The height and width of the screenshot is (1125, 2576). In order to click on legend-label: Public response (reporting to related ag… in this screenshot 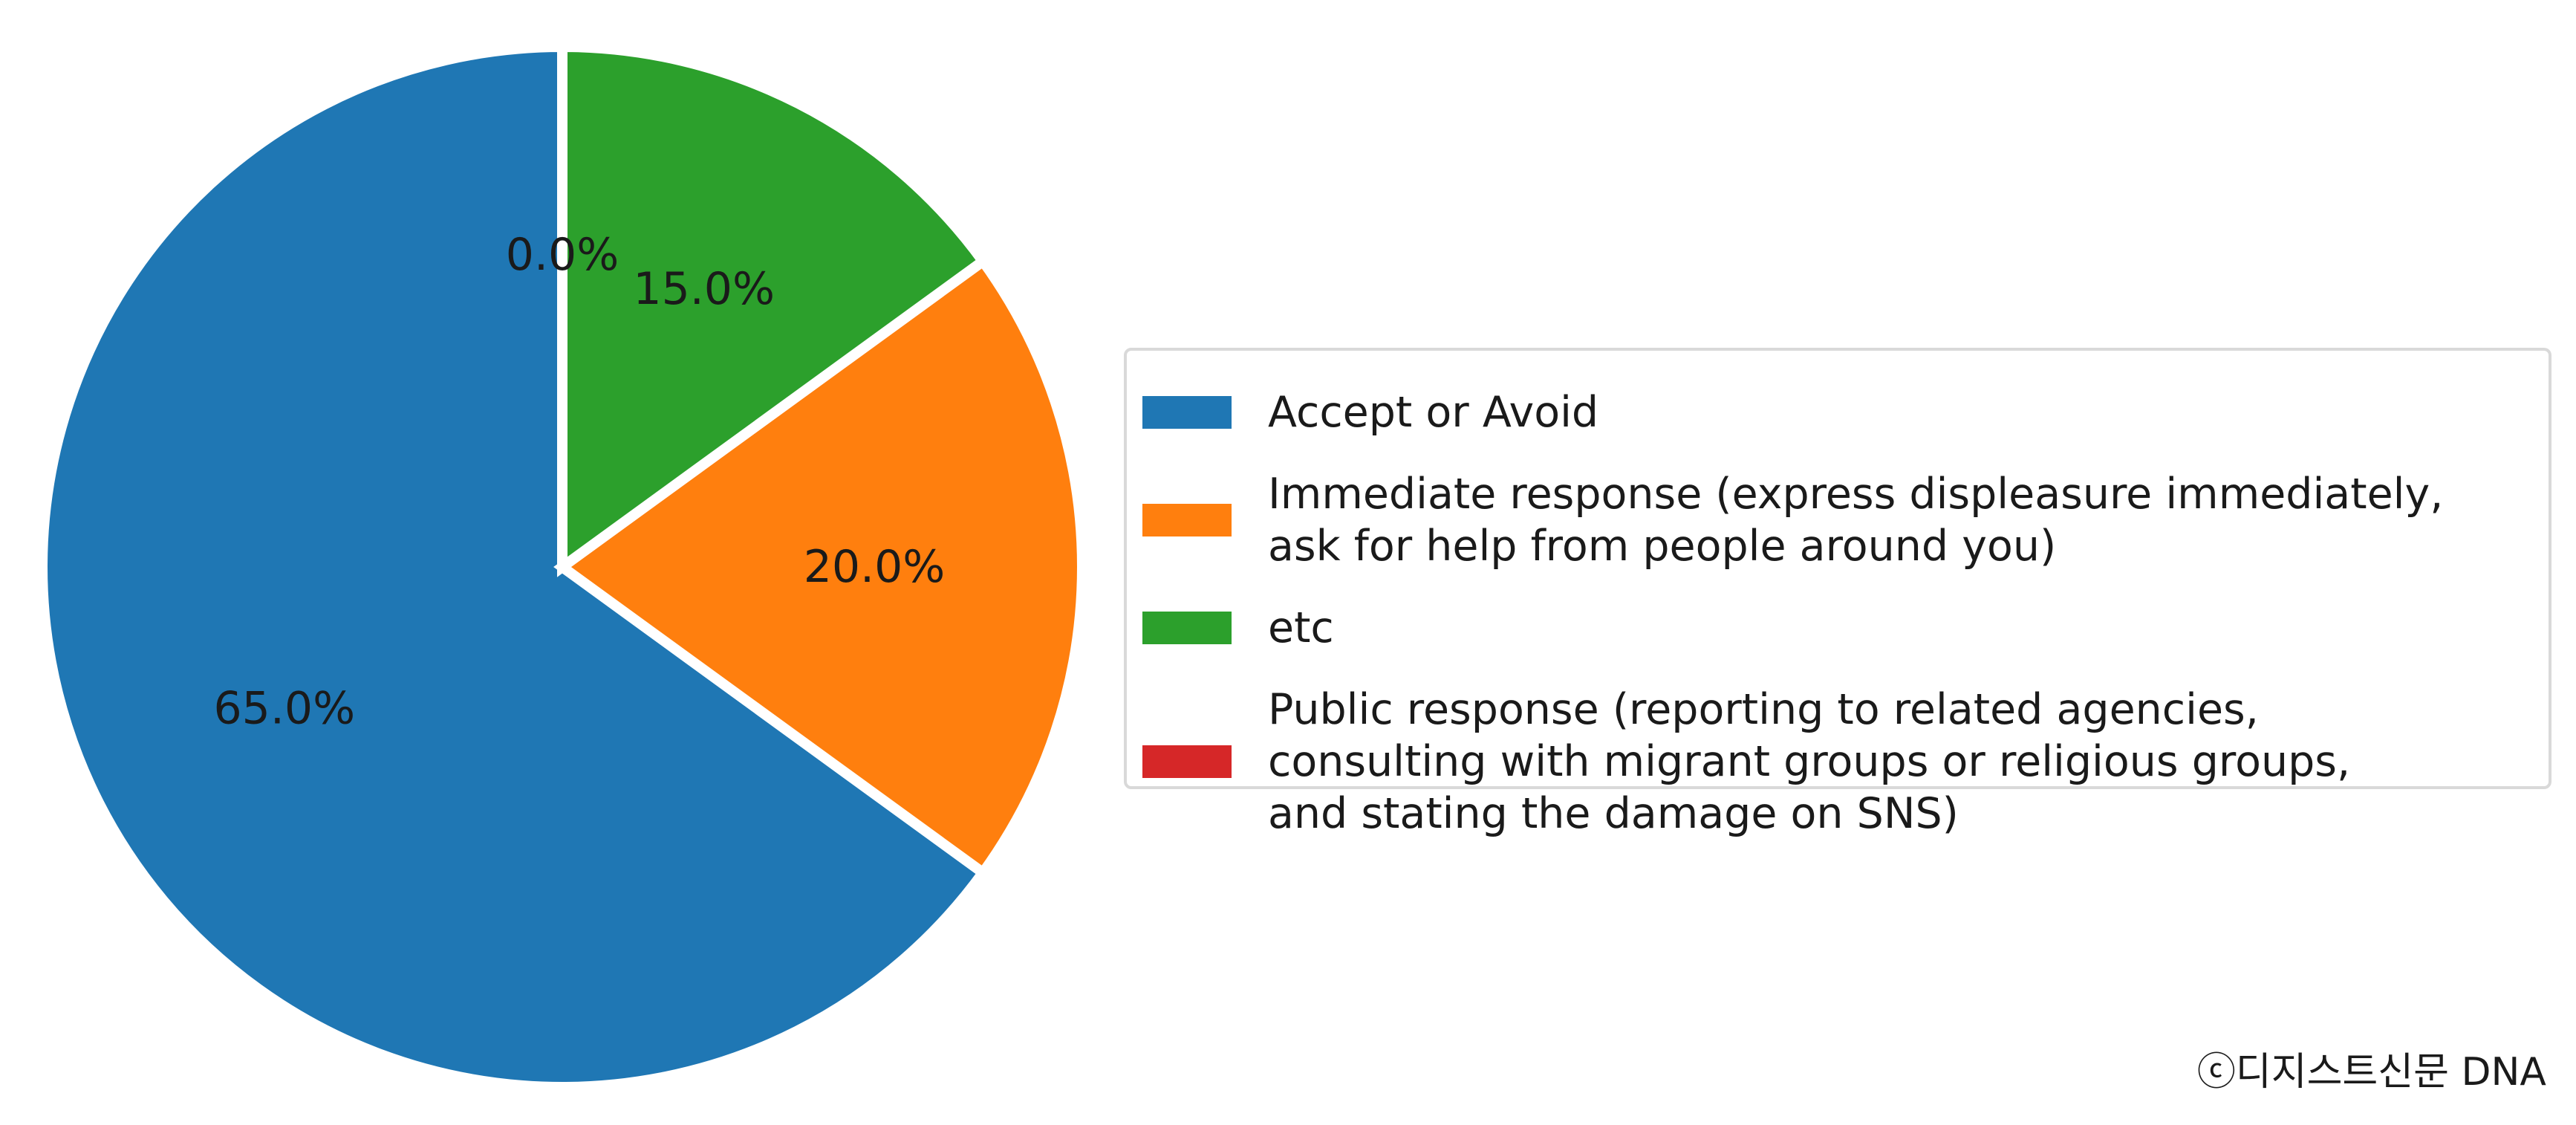, I will do `click(1809, 761)`.